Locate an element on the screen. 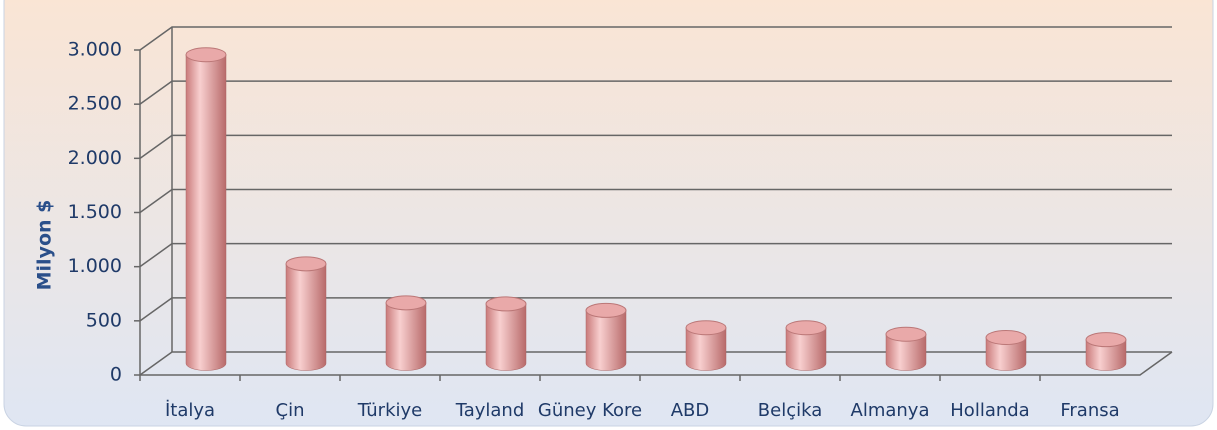 The image size is (1217, 430). y-tick-label: 2.000 is located at coordinates (95, 158).